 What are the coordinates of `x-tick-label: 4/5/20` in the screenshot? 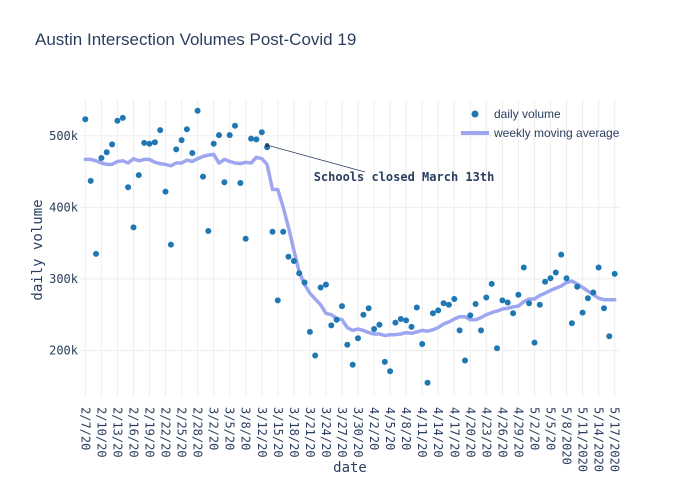 It's located at (390, 428).